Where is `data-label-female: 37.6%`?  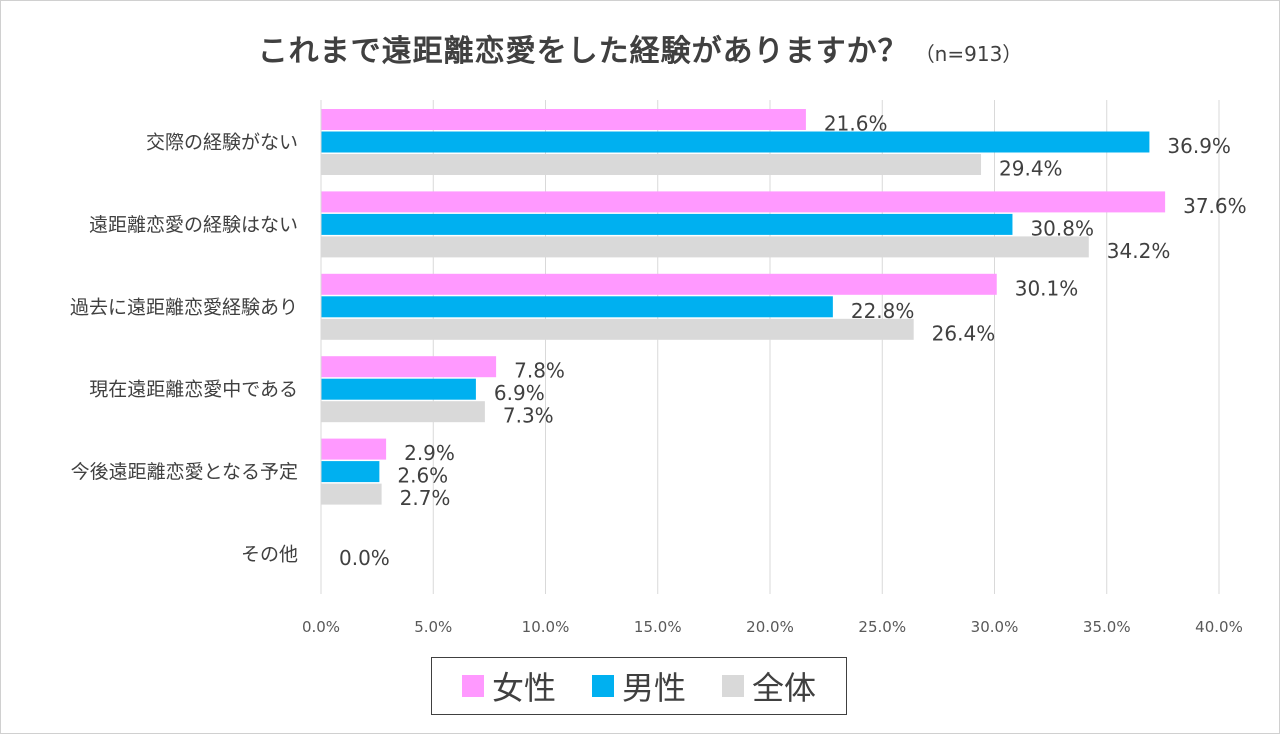
data-label-female: 37.6% is located at coordinates (1215, 206).